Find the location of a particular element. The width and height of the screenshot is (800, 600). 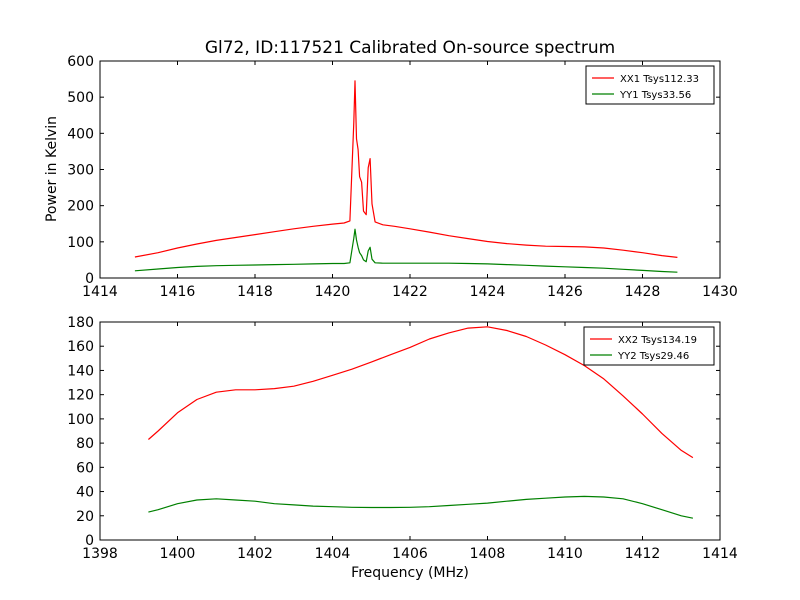

x-axis-label: Frequency (MHz) is located at coordinates (410, 573).